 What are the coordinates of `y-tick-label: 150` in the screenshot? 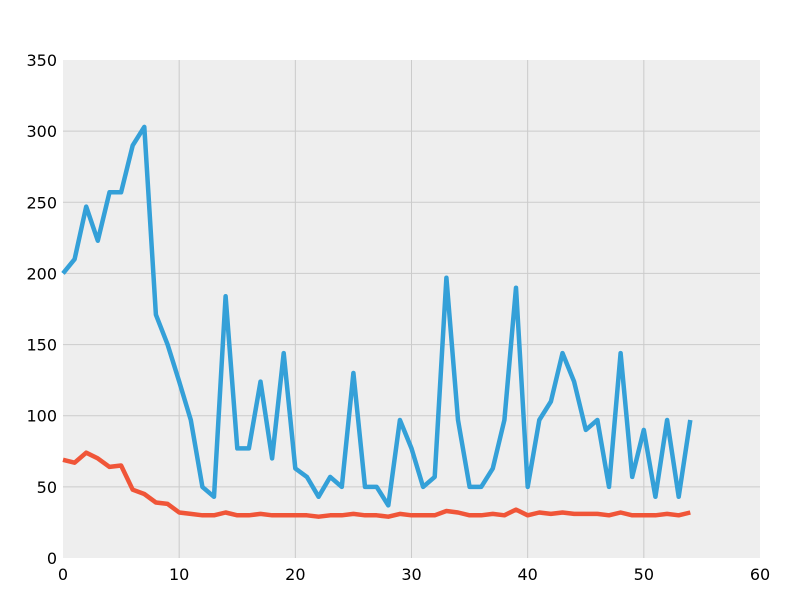 It's located at (41, 345).